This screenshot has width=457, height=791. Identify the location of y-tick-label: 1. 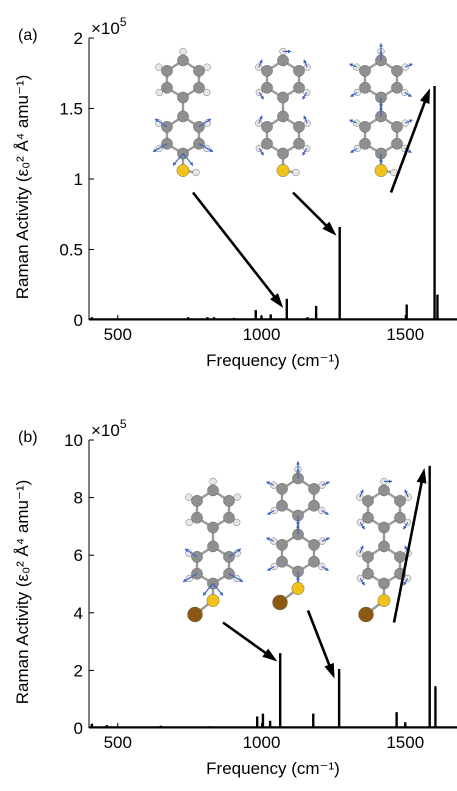
(78, 179).